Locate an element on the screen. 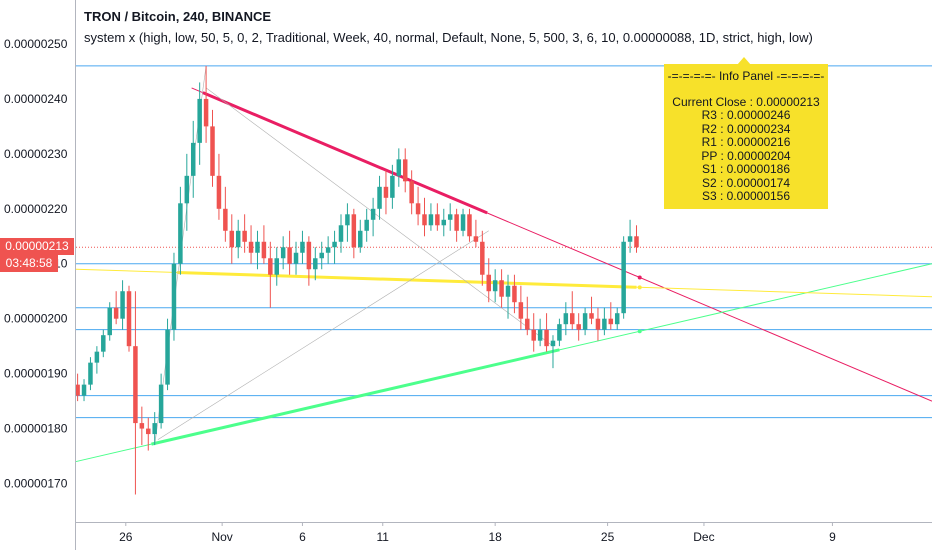  time-tick-label: Dec is located at coordinates (703, 537).